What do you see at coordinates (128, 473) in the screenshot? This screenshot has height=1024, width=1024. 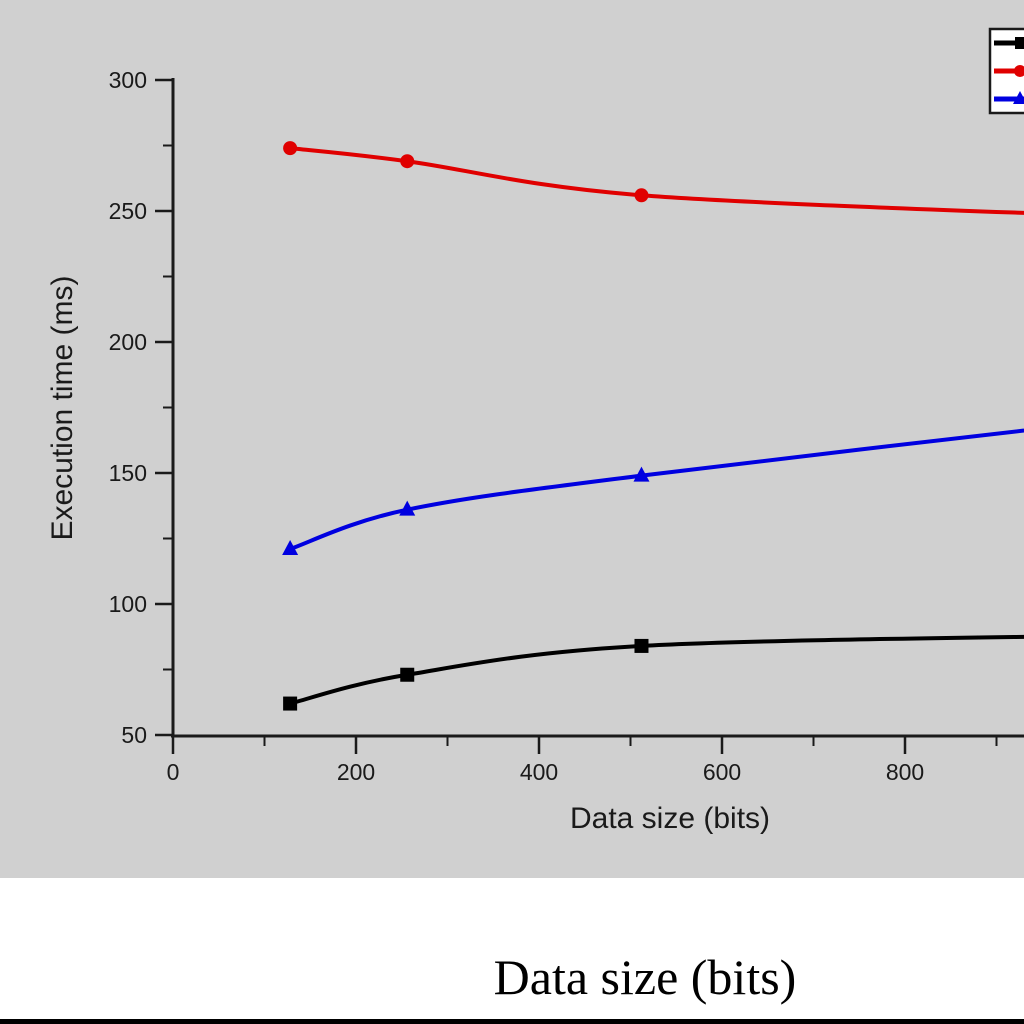 I see `y-tick-label: 150` at bounding box center [128, 473].